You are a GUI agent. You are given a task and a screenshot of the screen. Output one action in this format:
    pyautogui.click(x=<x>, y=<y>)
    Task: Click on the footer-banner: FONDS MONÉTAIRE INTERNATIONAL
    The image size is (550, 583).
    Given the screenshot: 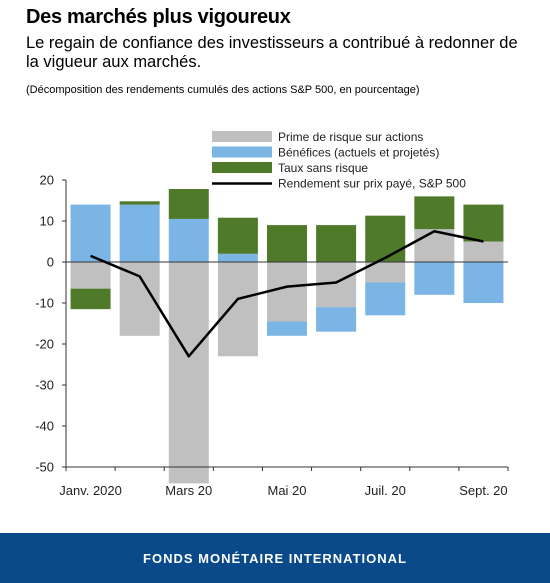 What is the action you would take?
    pyautogui.click(x=275, y=558)
    